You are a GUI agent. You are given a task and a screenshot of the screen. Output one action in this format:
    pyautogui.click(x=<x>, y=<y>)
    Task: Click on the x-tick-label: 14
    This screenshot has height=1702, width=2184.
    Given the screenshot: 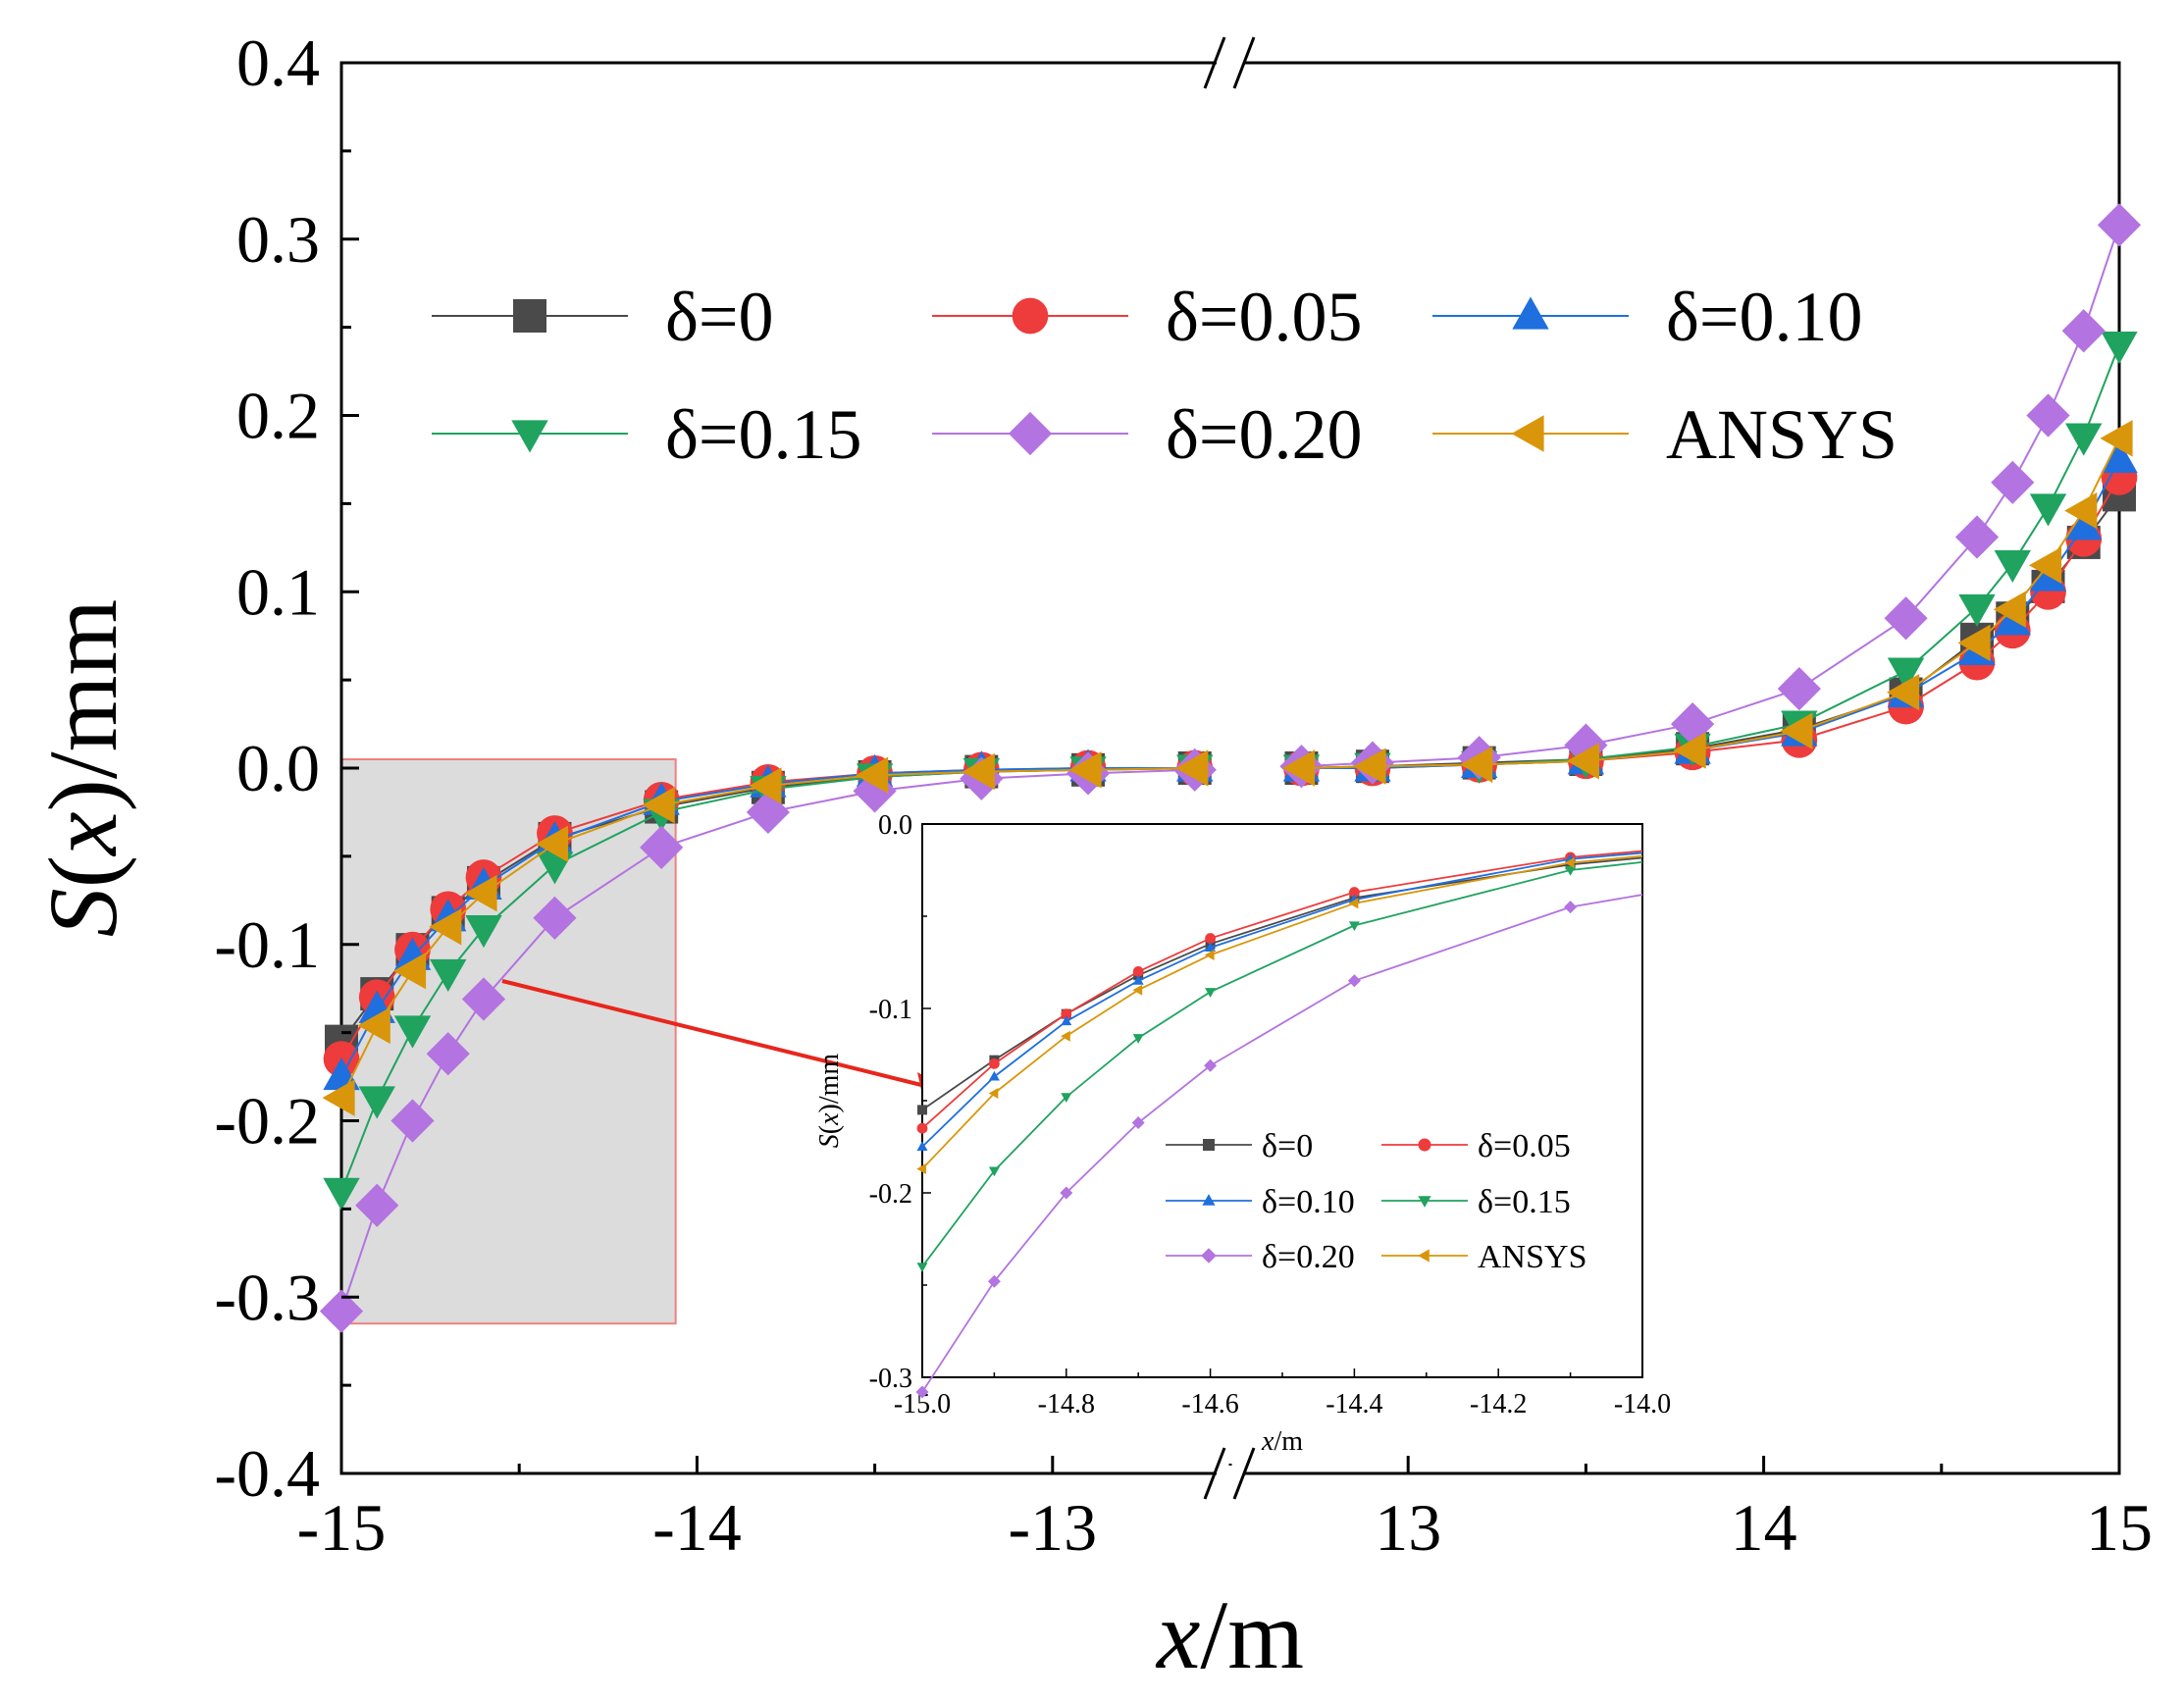 What is the action you would take?
    pyautogui.click(x=1764, y=1527)
    